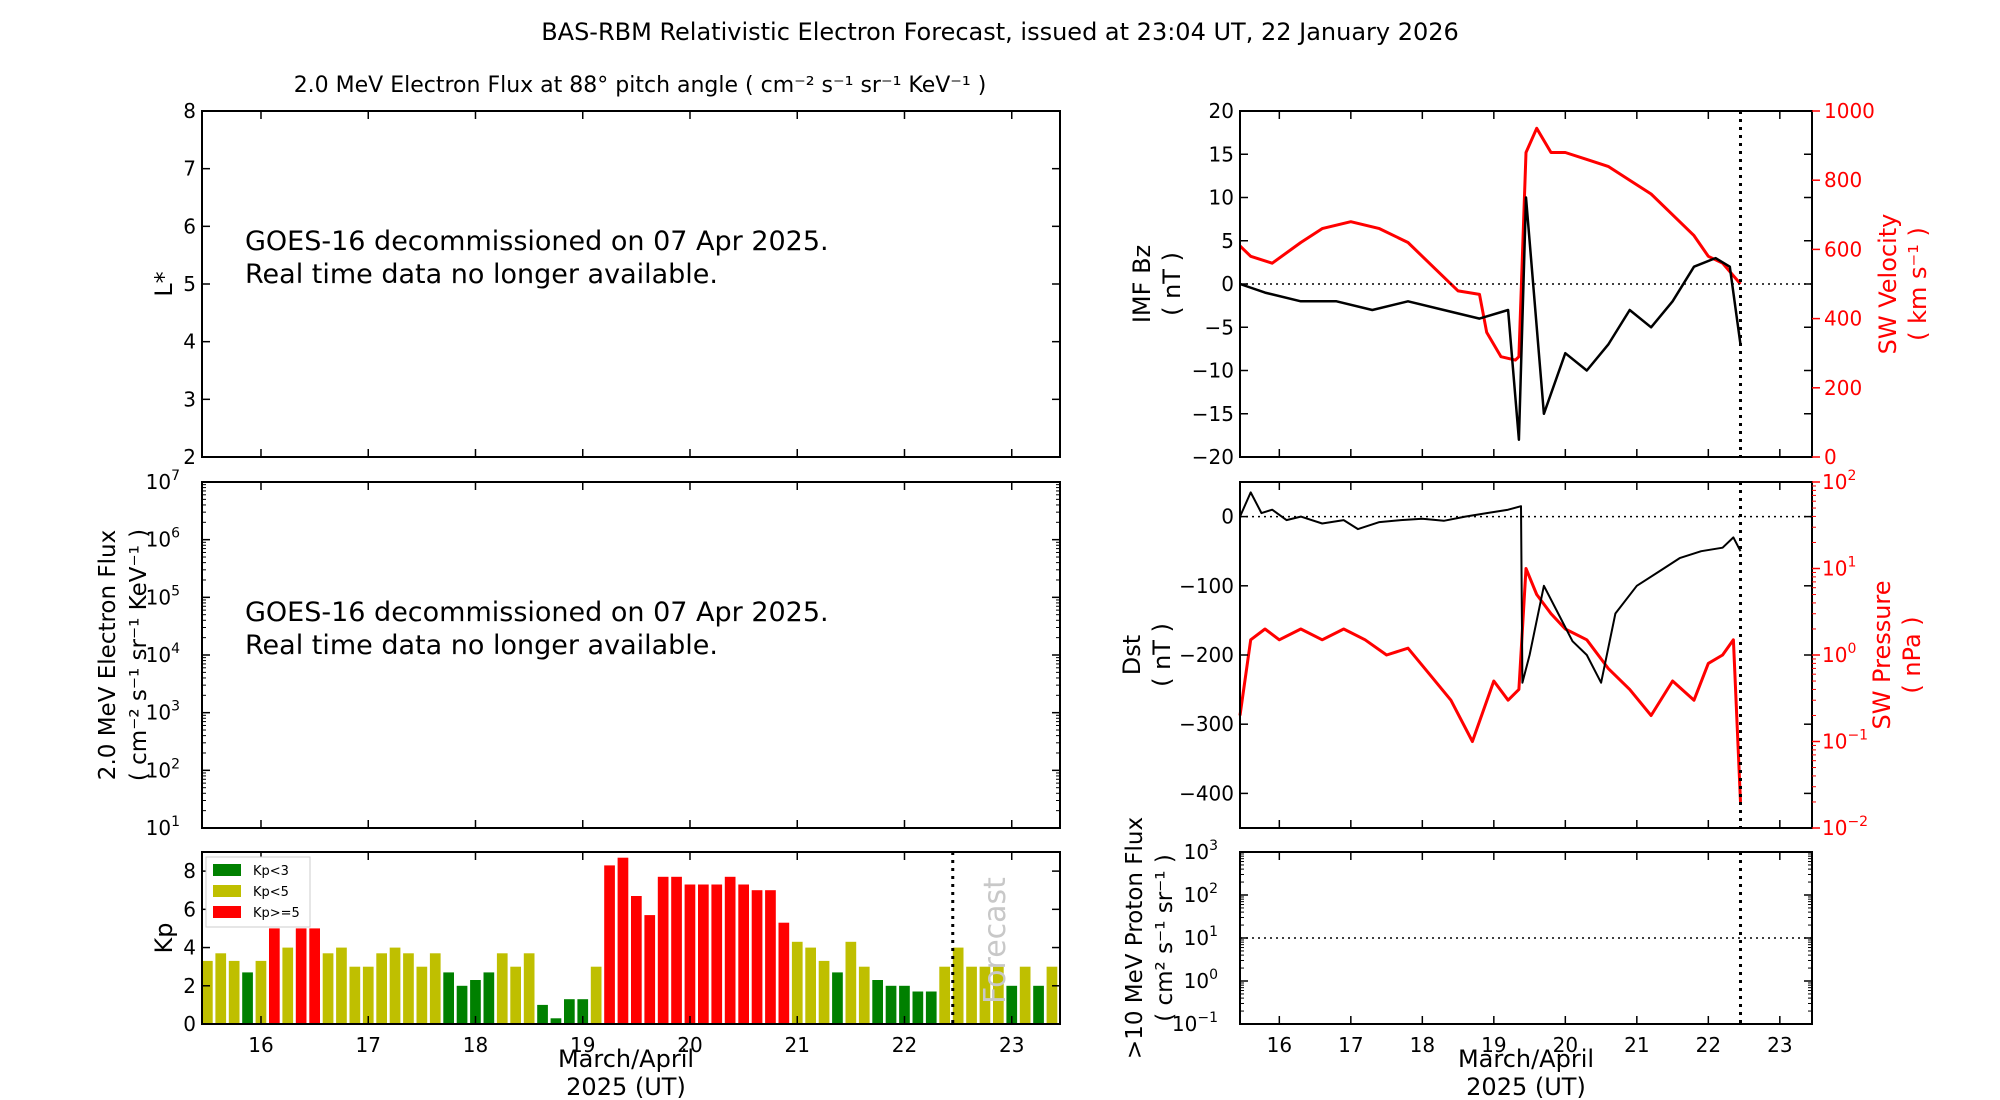  What do you see at coordinates (1708, 1045) in the screenshot?
I see `proton-flux-x-tick-label-6: 22` at bounding box center [1708, 1045].